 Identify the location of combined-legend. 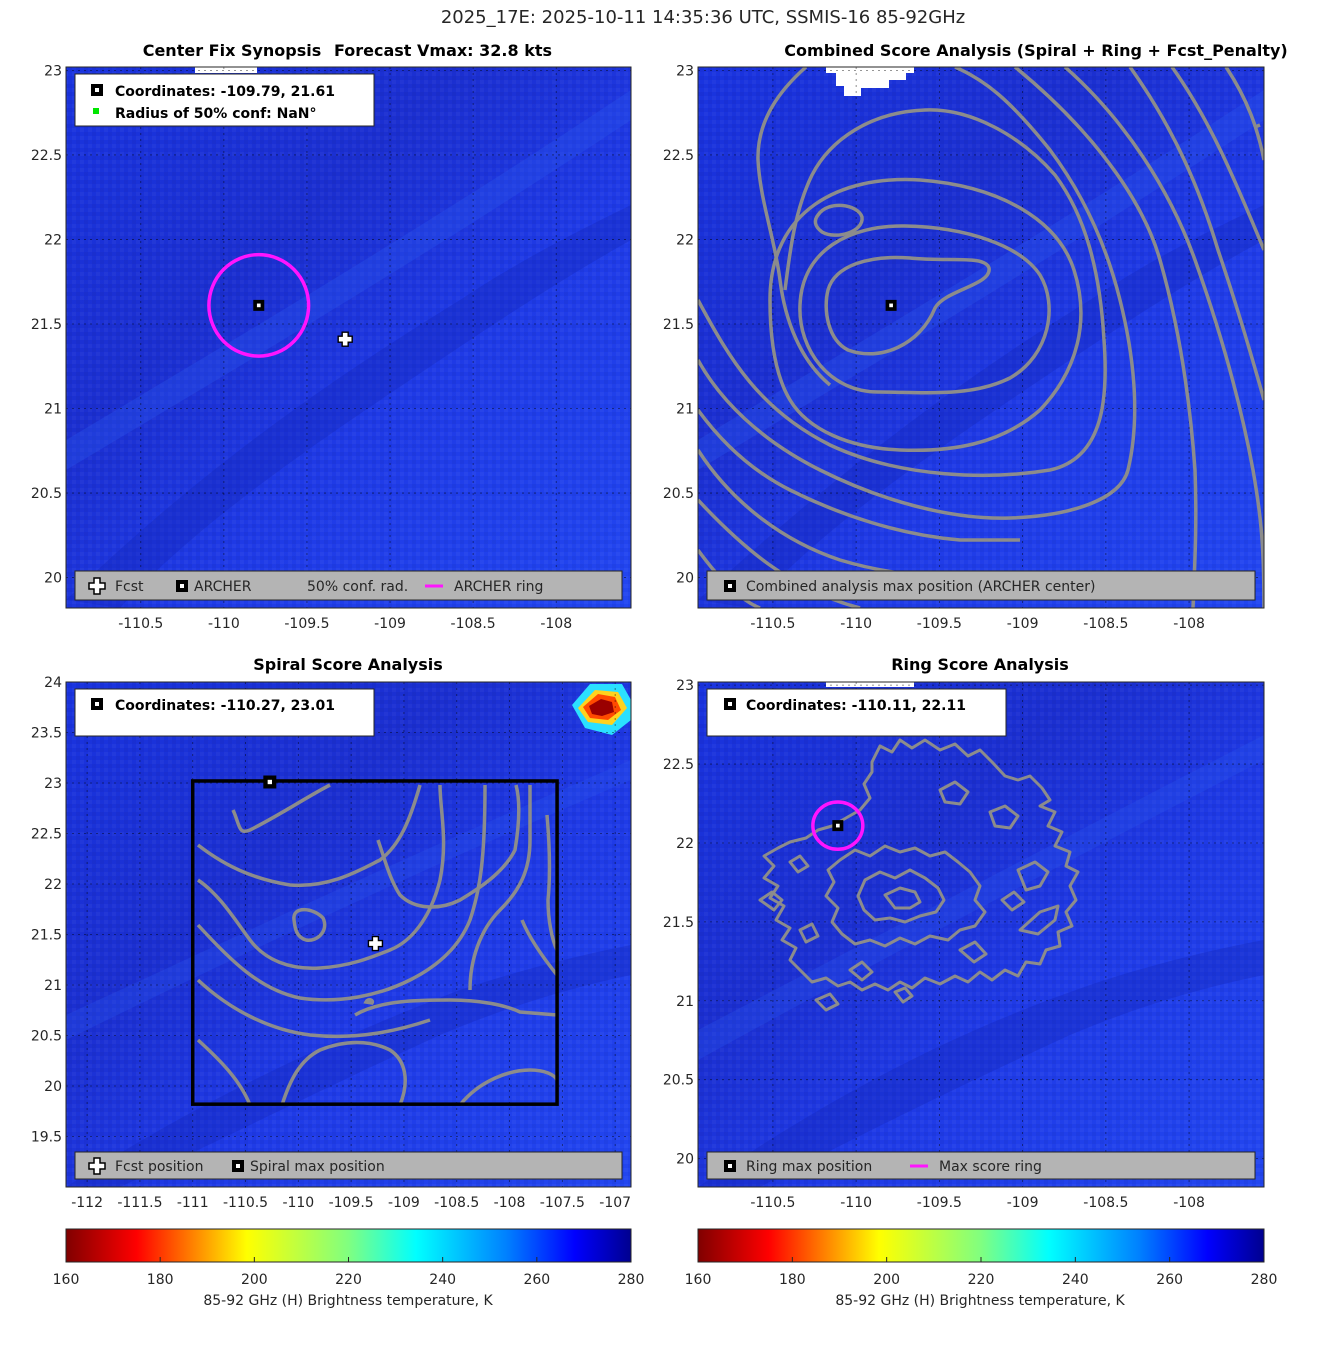
(981, 585).